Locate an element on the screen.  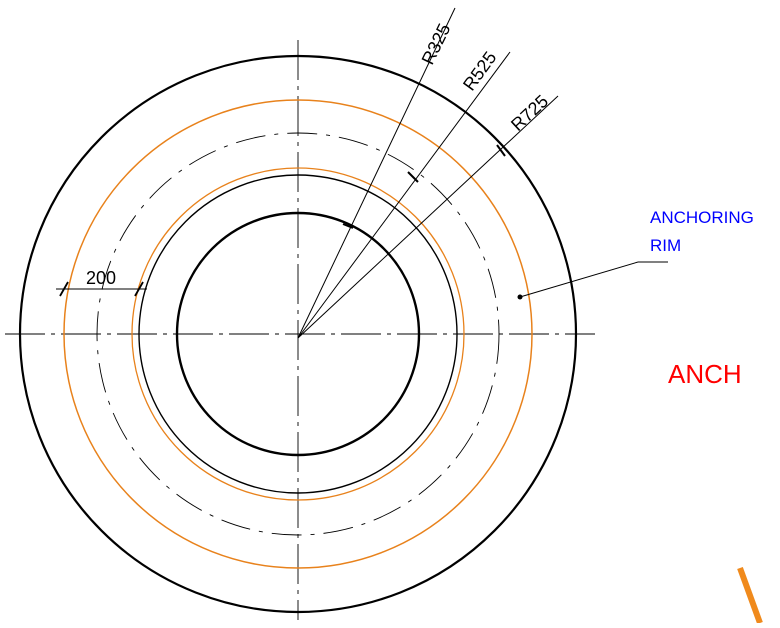
tick-r325 is located at coordinates (348, 226).